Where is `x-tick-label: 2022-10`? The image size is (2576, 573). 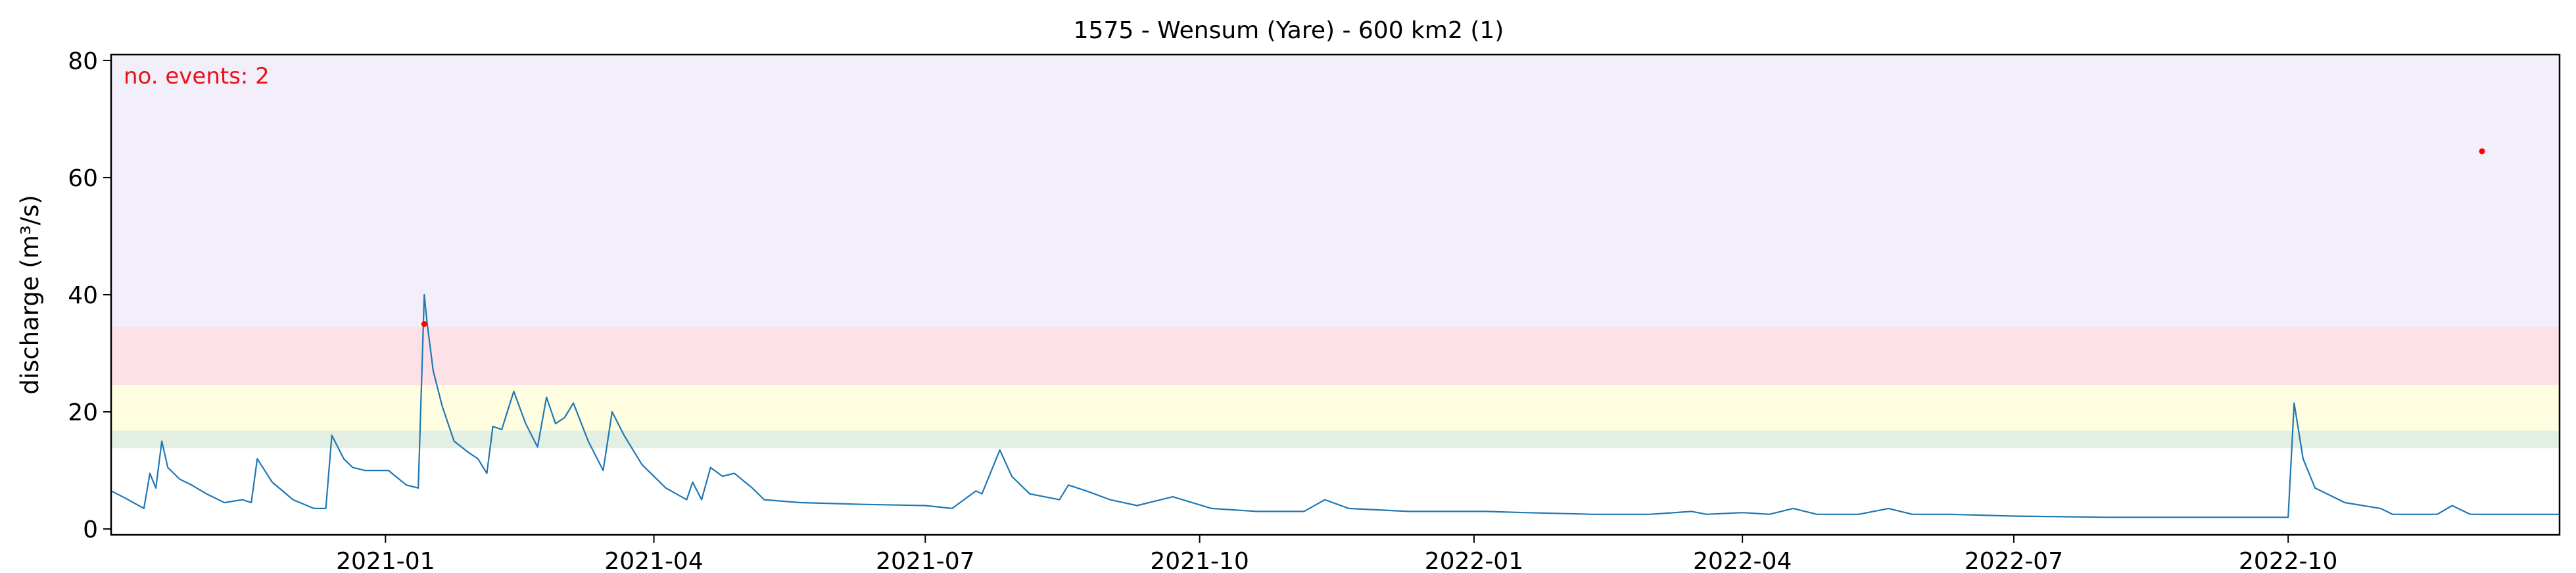 x-tick-label: 2022-10 is located at coordinates (2288, 560).